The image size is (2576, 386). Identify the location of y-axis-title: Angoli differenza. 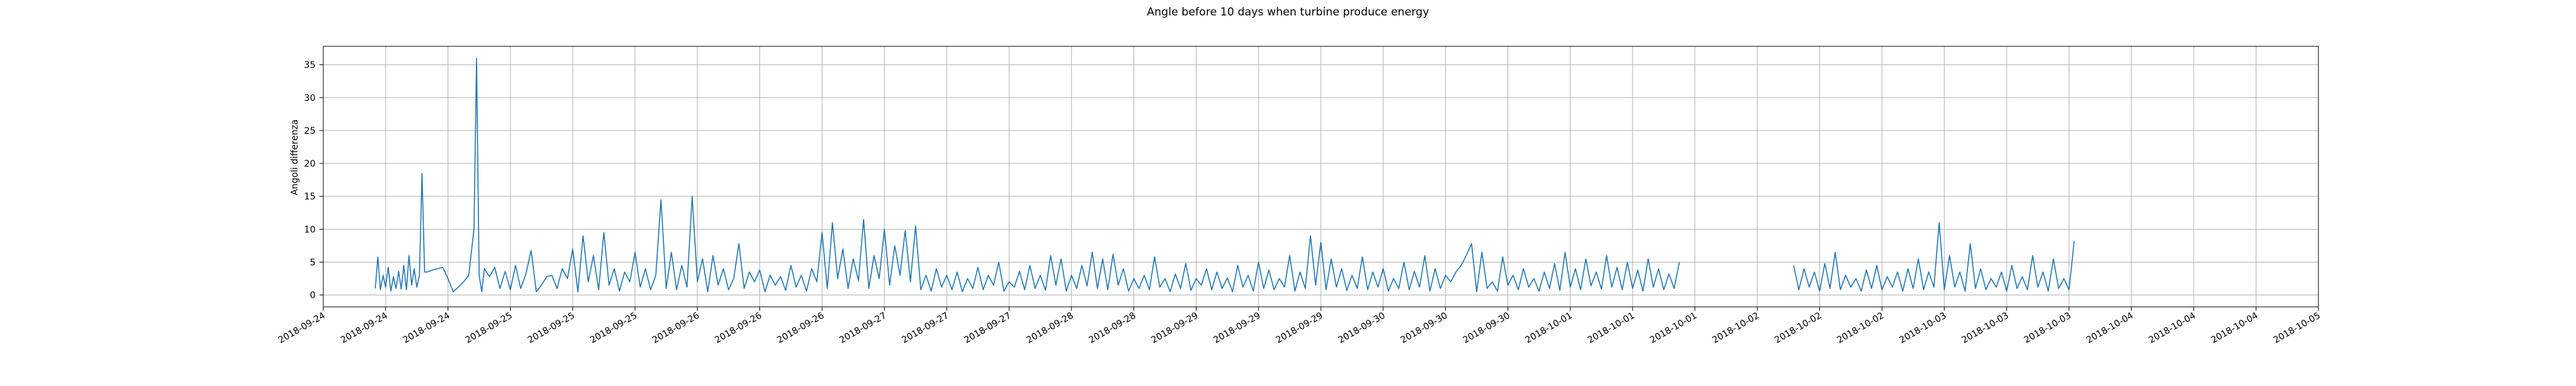
(295, 157).